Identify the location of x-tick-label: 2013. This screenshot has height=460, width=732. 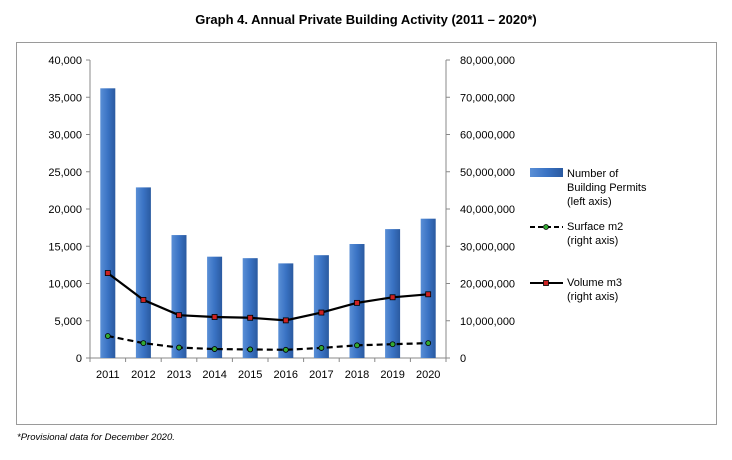
(179, 375).